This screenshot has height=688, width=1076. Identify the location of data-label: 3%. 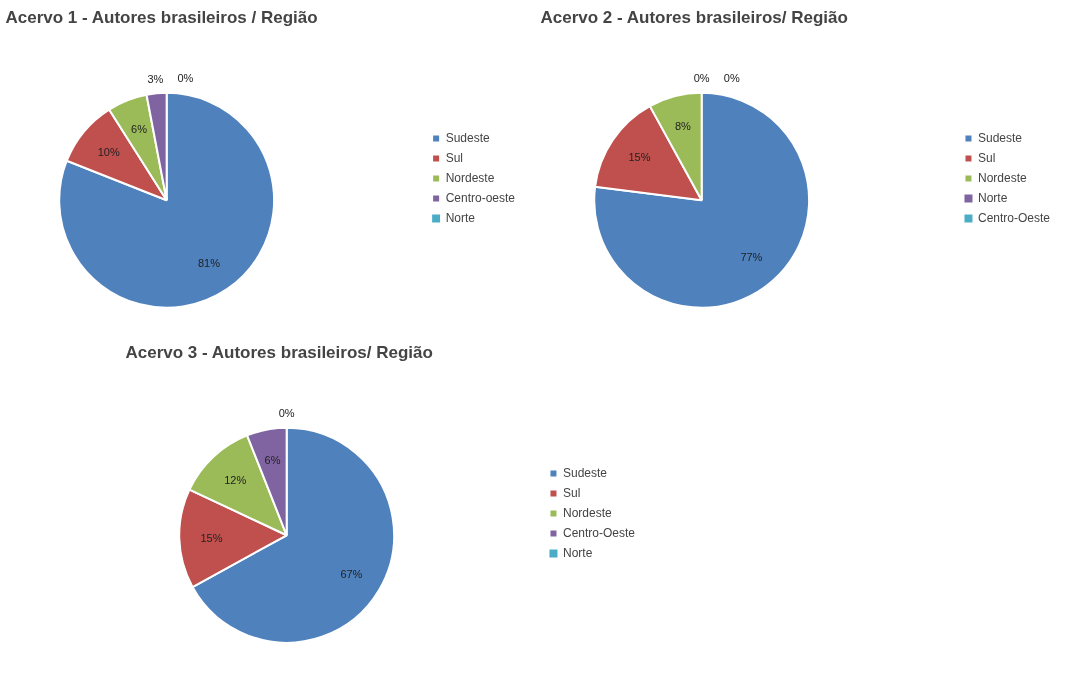
(155, 78).